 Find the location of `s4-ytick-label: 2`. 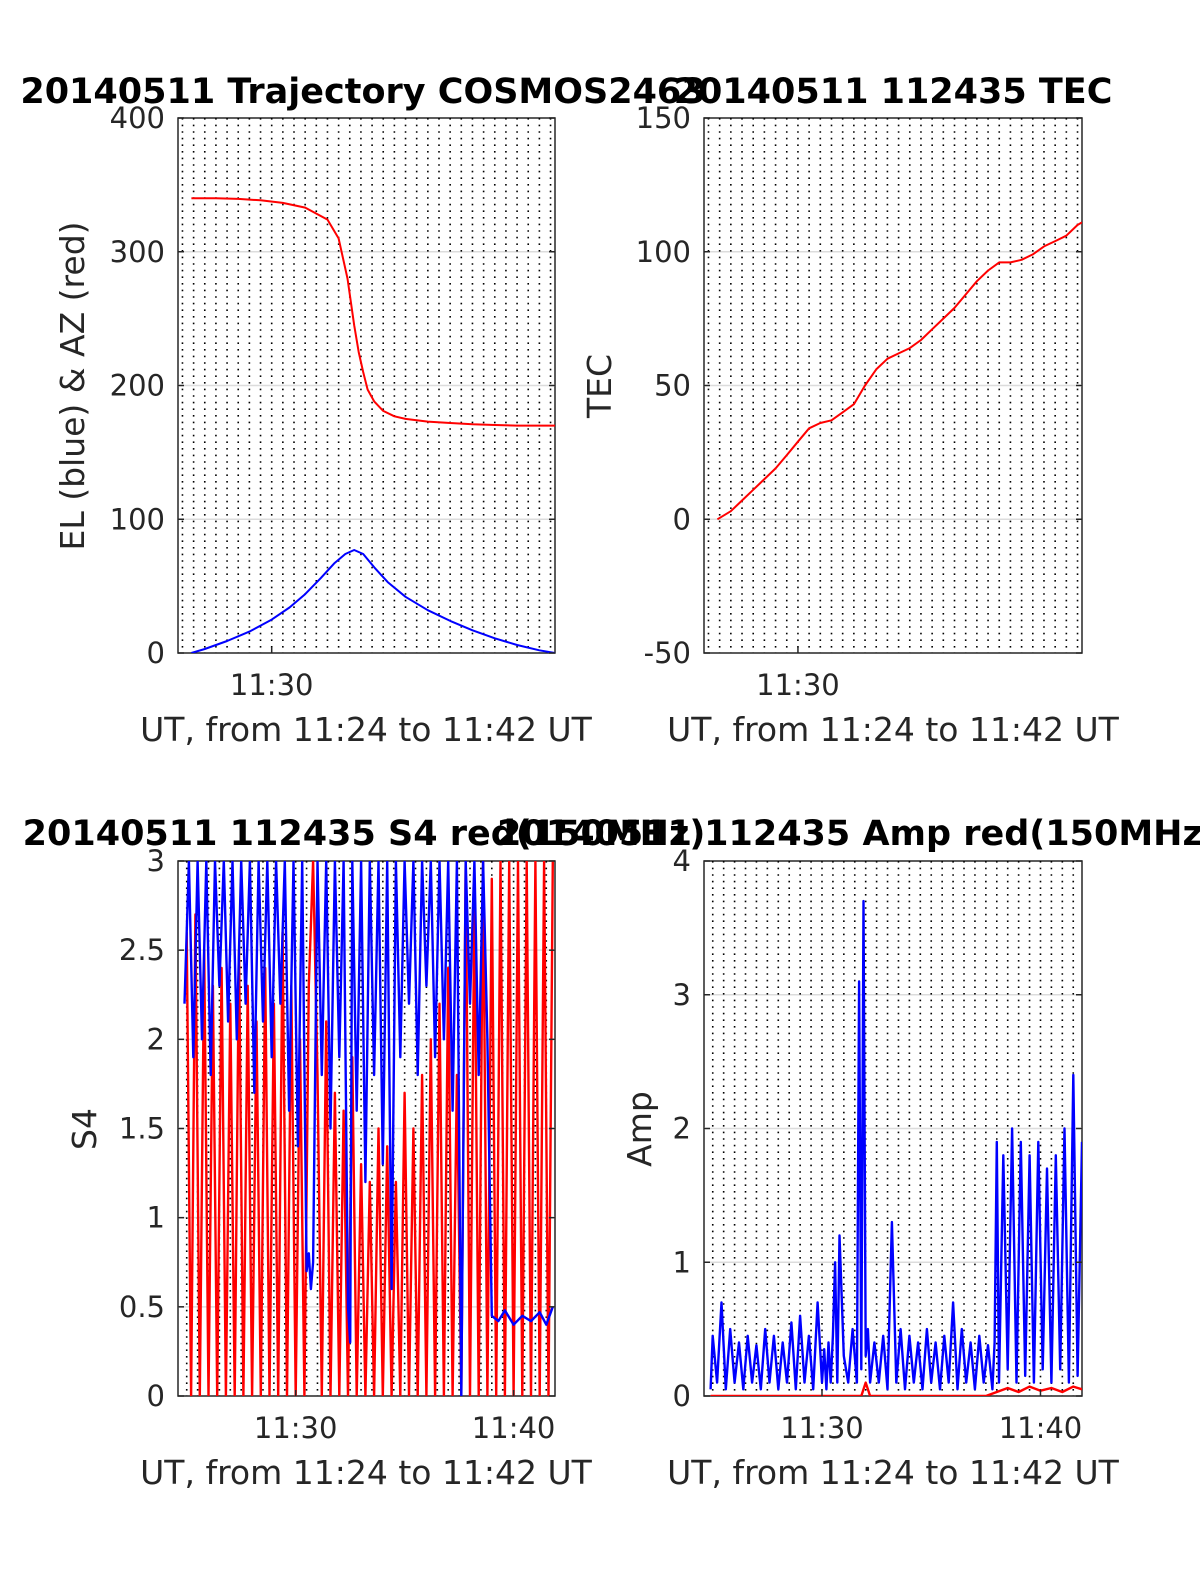

s4-ytick-label: 2 is located at coordinates (156, 1039).